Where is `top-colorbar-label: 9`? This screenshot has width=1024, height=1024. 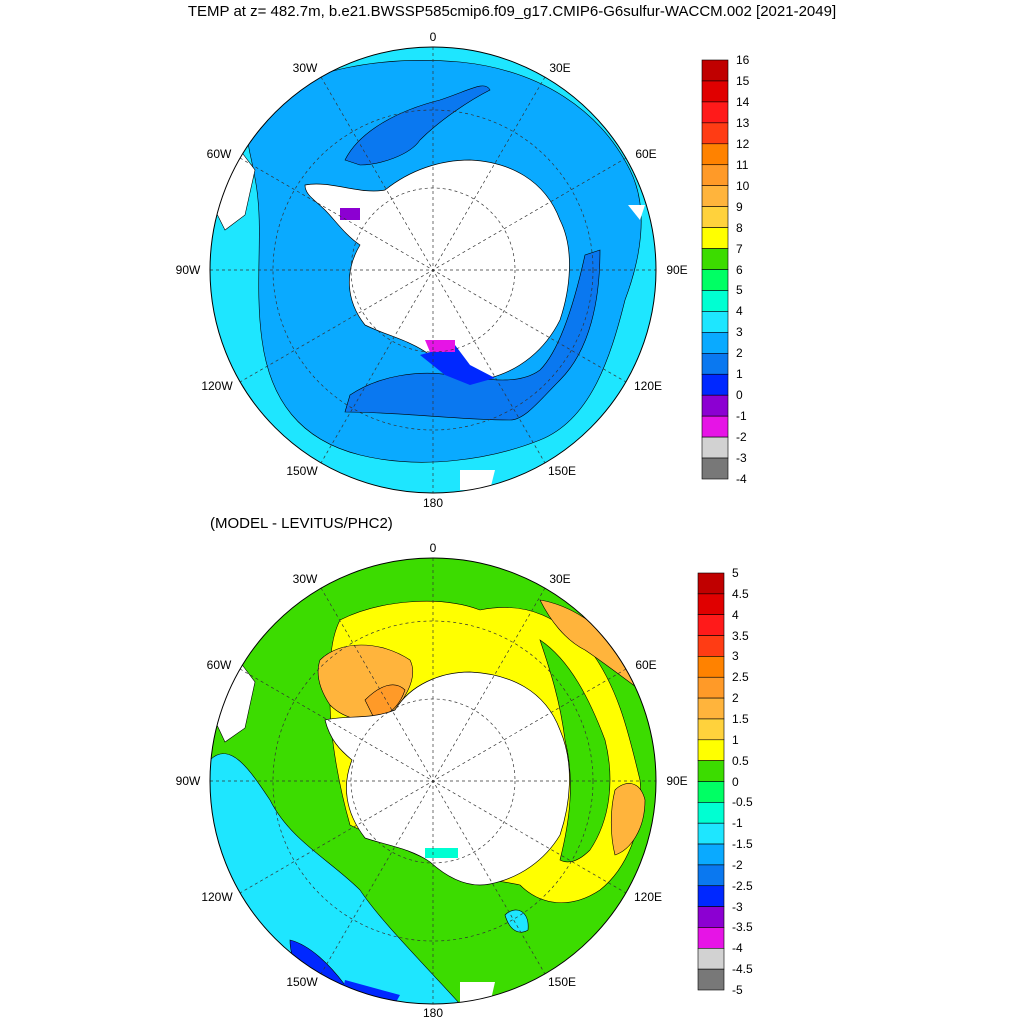 top-colorbar-label: 9 is located at coordinates (739, 206).